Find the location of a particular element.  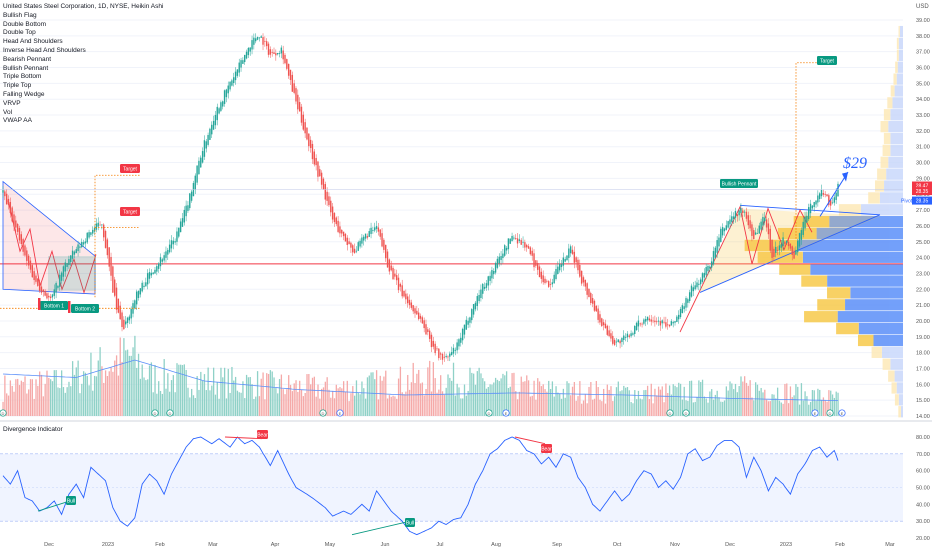

legend-item: VWAP AA is located at coordinates (17, 121).